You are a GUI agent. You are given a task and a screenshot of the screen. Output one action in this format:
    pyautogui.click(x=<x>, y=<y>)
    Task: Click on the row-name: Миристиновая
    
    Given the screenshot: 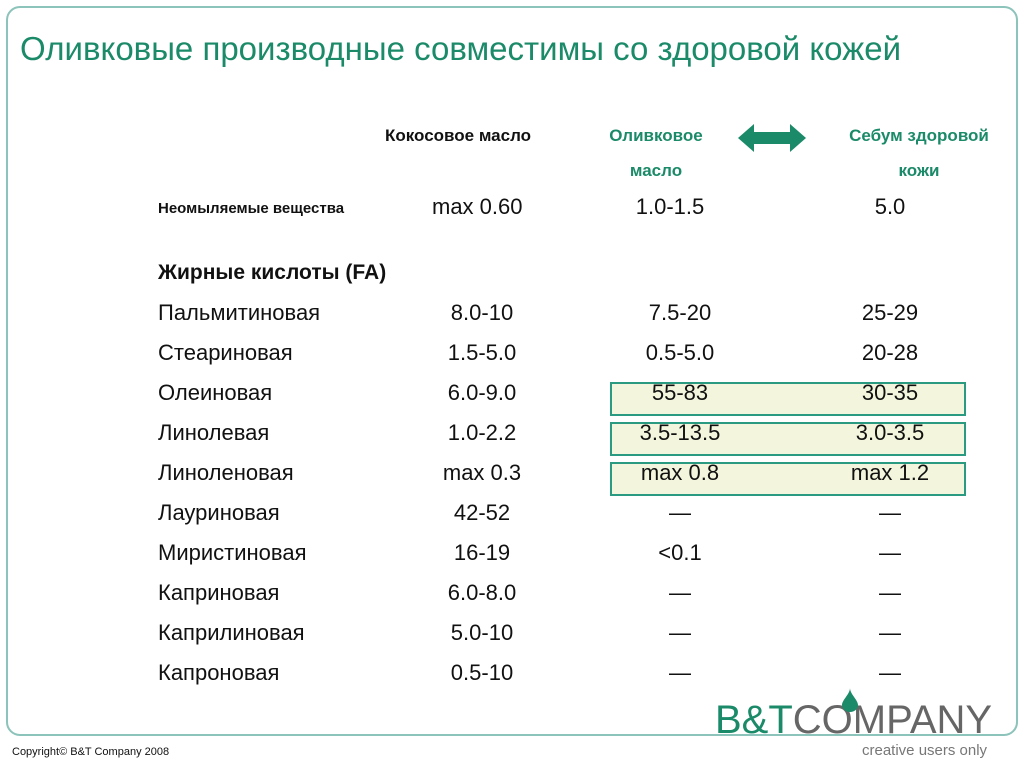 What is the action you would take?
    pyautogui.click(x=232, y=552)
    